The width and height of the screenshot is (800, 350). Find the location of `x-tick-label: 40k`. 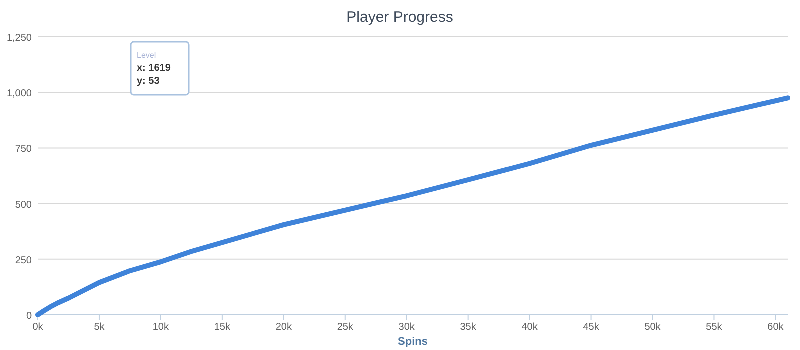

x-tick-label: 40k is located at coordinates (530, 327).